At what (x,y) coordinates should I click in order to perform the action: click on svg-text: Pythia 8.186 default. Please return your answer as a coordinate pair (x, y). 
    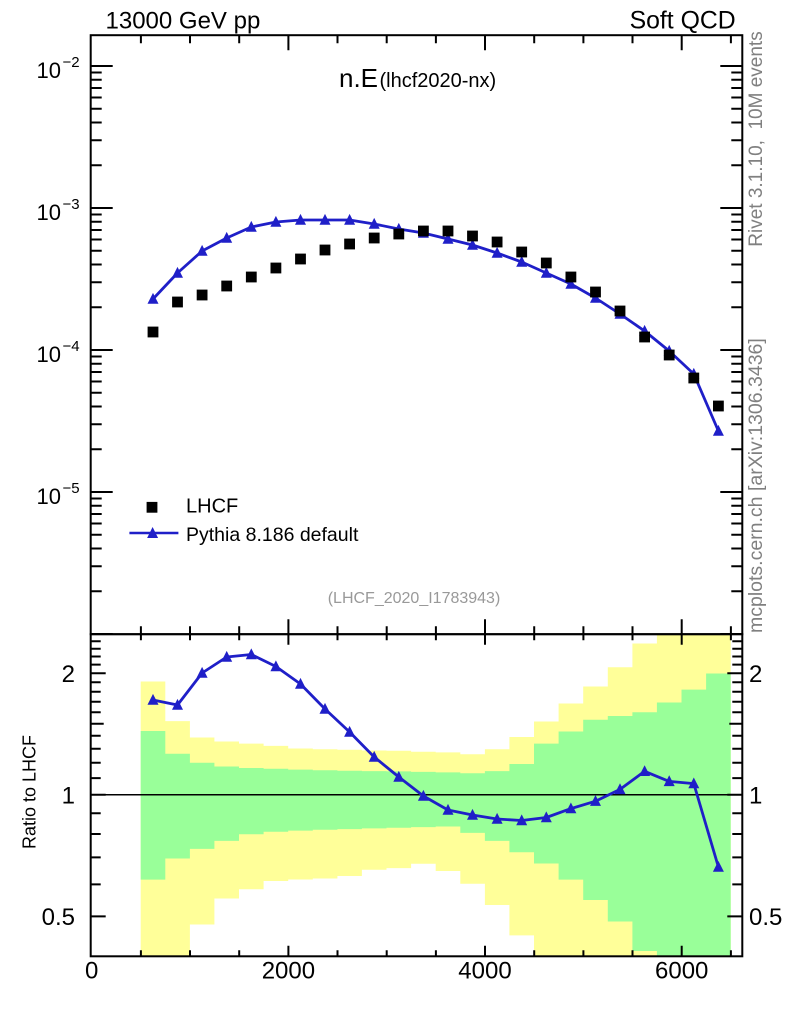
    Looking at the image, I should click on (272, 535).